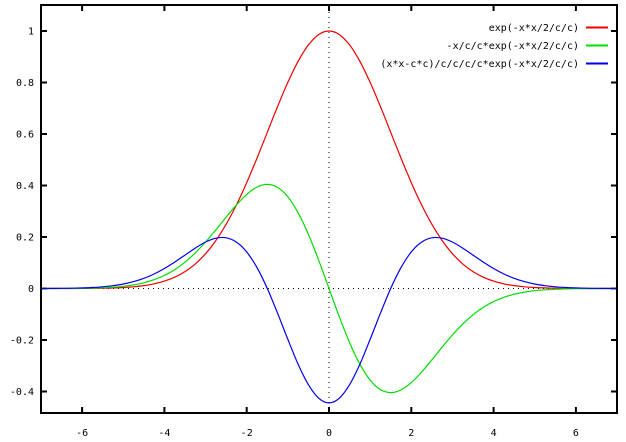 The width and height of the screenshot is (626, 442). I want to click on y-tick-label: 0.6, so click(25, 135).